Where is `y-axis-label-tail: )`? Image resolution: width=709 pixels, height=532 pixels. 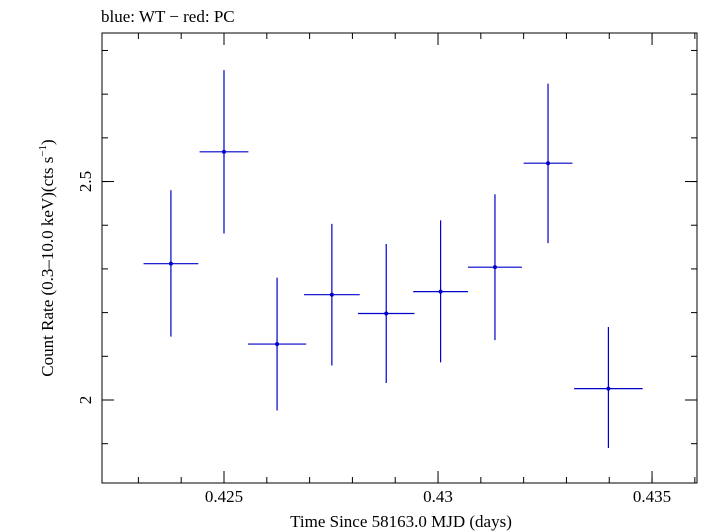
y-axis-label-tail: ) is located at coordinates (47, 142).